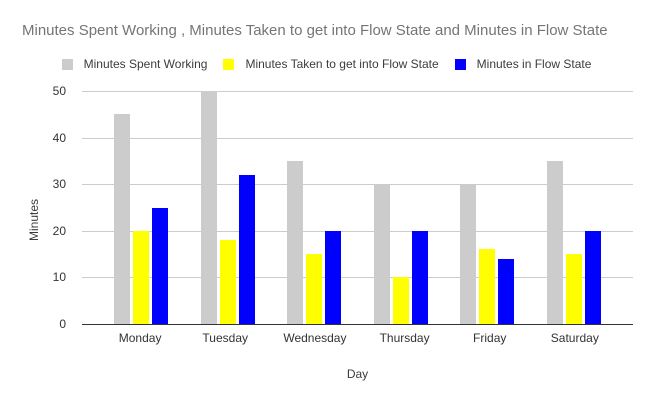  I want to click on legend-item-minutes-in-flow: Minutes in Flow State, so click(523, 64).